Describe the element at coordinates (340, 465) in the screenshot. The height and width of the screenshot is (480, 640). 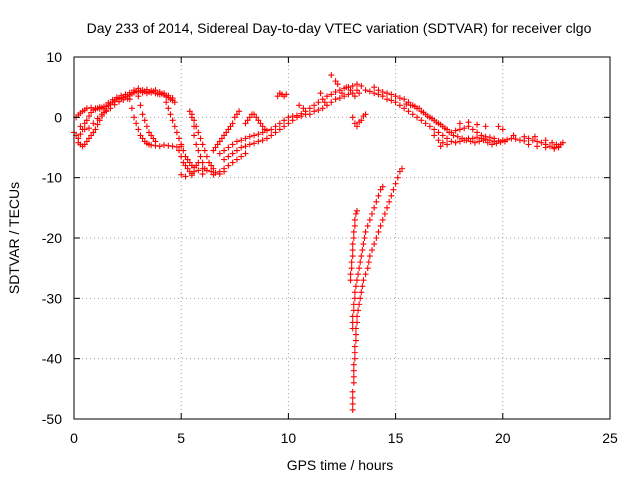
I see `x-axis-label: GPS time / hours` at that location.